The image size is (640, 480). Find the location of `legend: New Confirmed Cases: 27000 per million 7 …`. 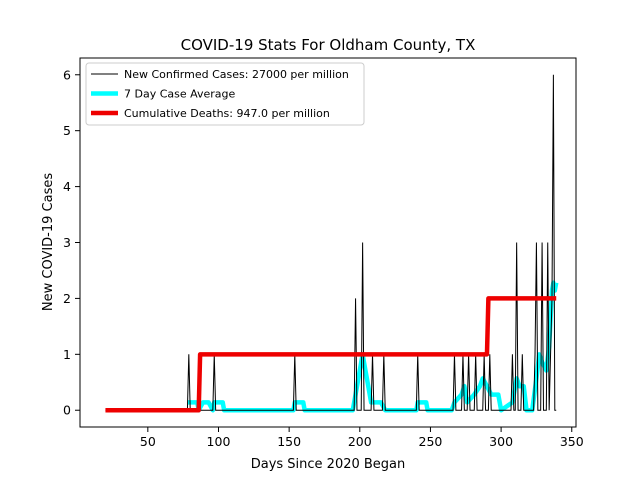

legend: New Confirmed Cases: 27000 per million 7 … is located at coordinates (225, 94).